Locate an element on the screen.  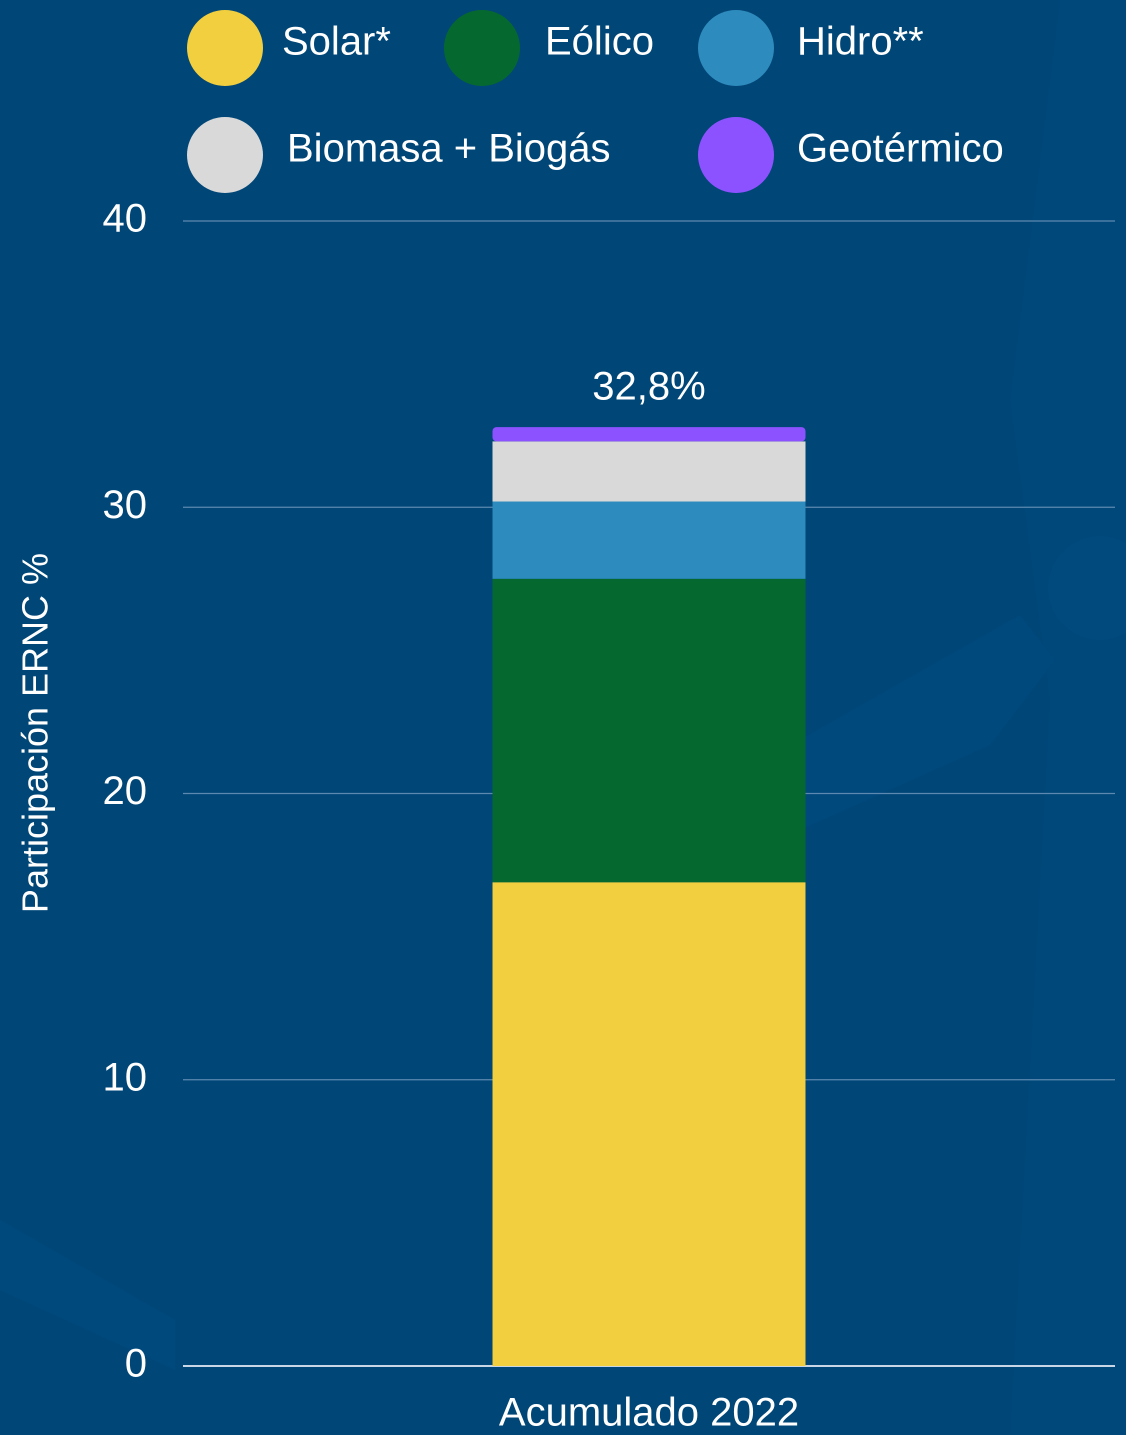
y-tick-label: 20 is located at coordinates (125, 791).